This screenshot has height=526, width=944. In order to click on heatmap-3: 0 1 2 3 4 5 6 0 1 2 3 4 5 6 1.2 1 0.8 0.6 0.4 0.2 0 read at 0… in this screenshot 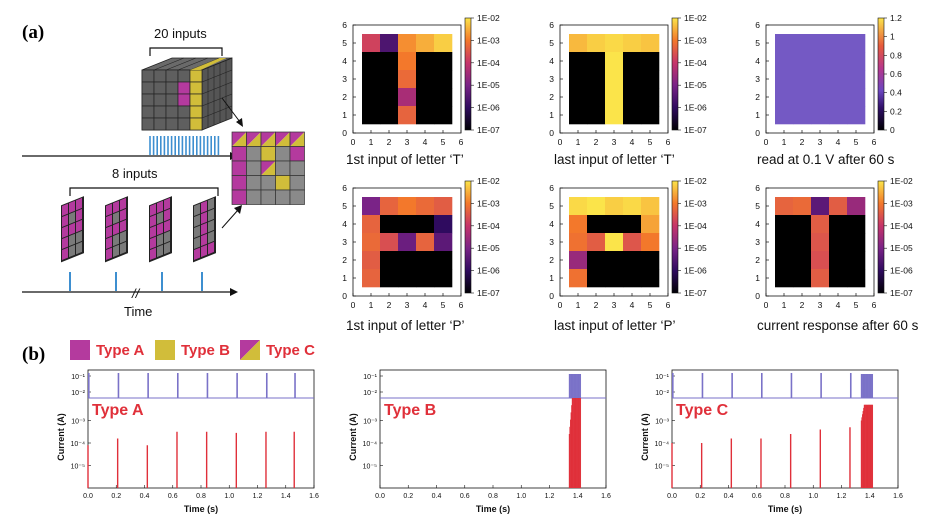, I will do `click(828, 90)`.